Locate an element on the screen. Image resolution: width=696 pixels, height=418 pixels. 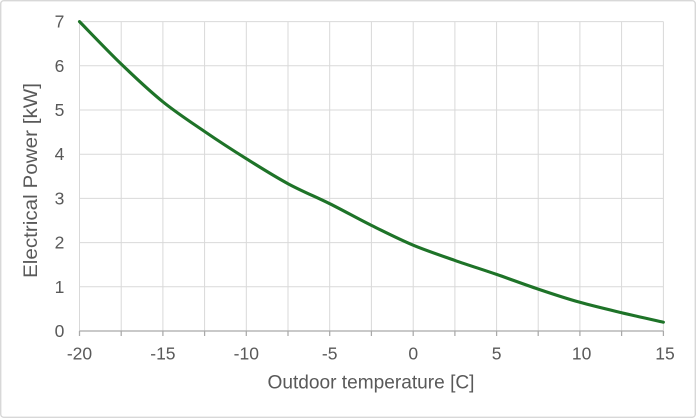
svg-text: 1 is located at coordinates (60, 287).